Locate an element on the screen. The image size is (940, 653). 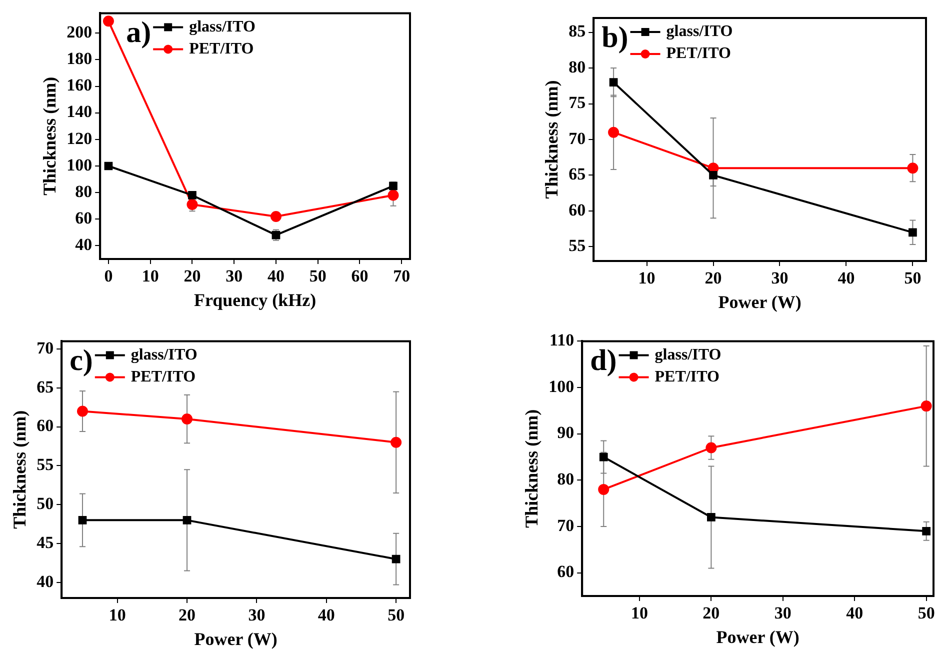
y-tick-label: 85 is located at coordinates (577, 31).